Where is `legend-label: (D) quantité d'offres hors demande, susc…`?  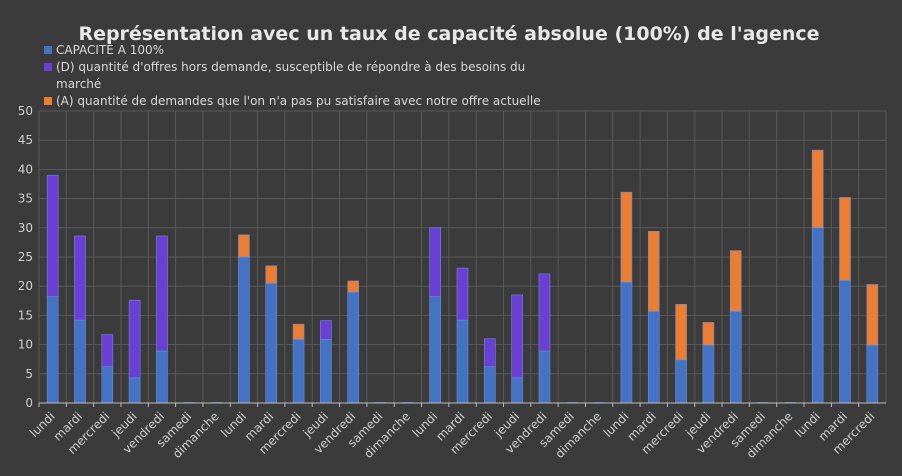 legend-label: (D) quantité d'offres hors demande, susc… is located at coordinates (290, 67).